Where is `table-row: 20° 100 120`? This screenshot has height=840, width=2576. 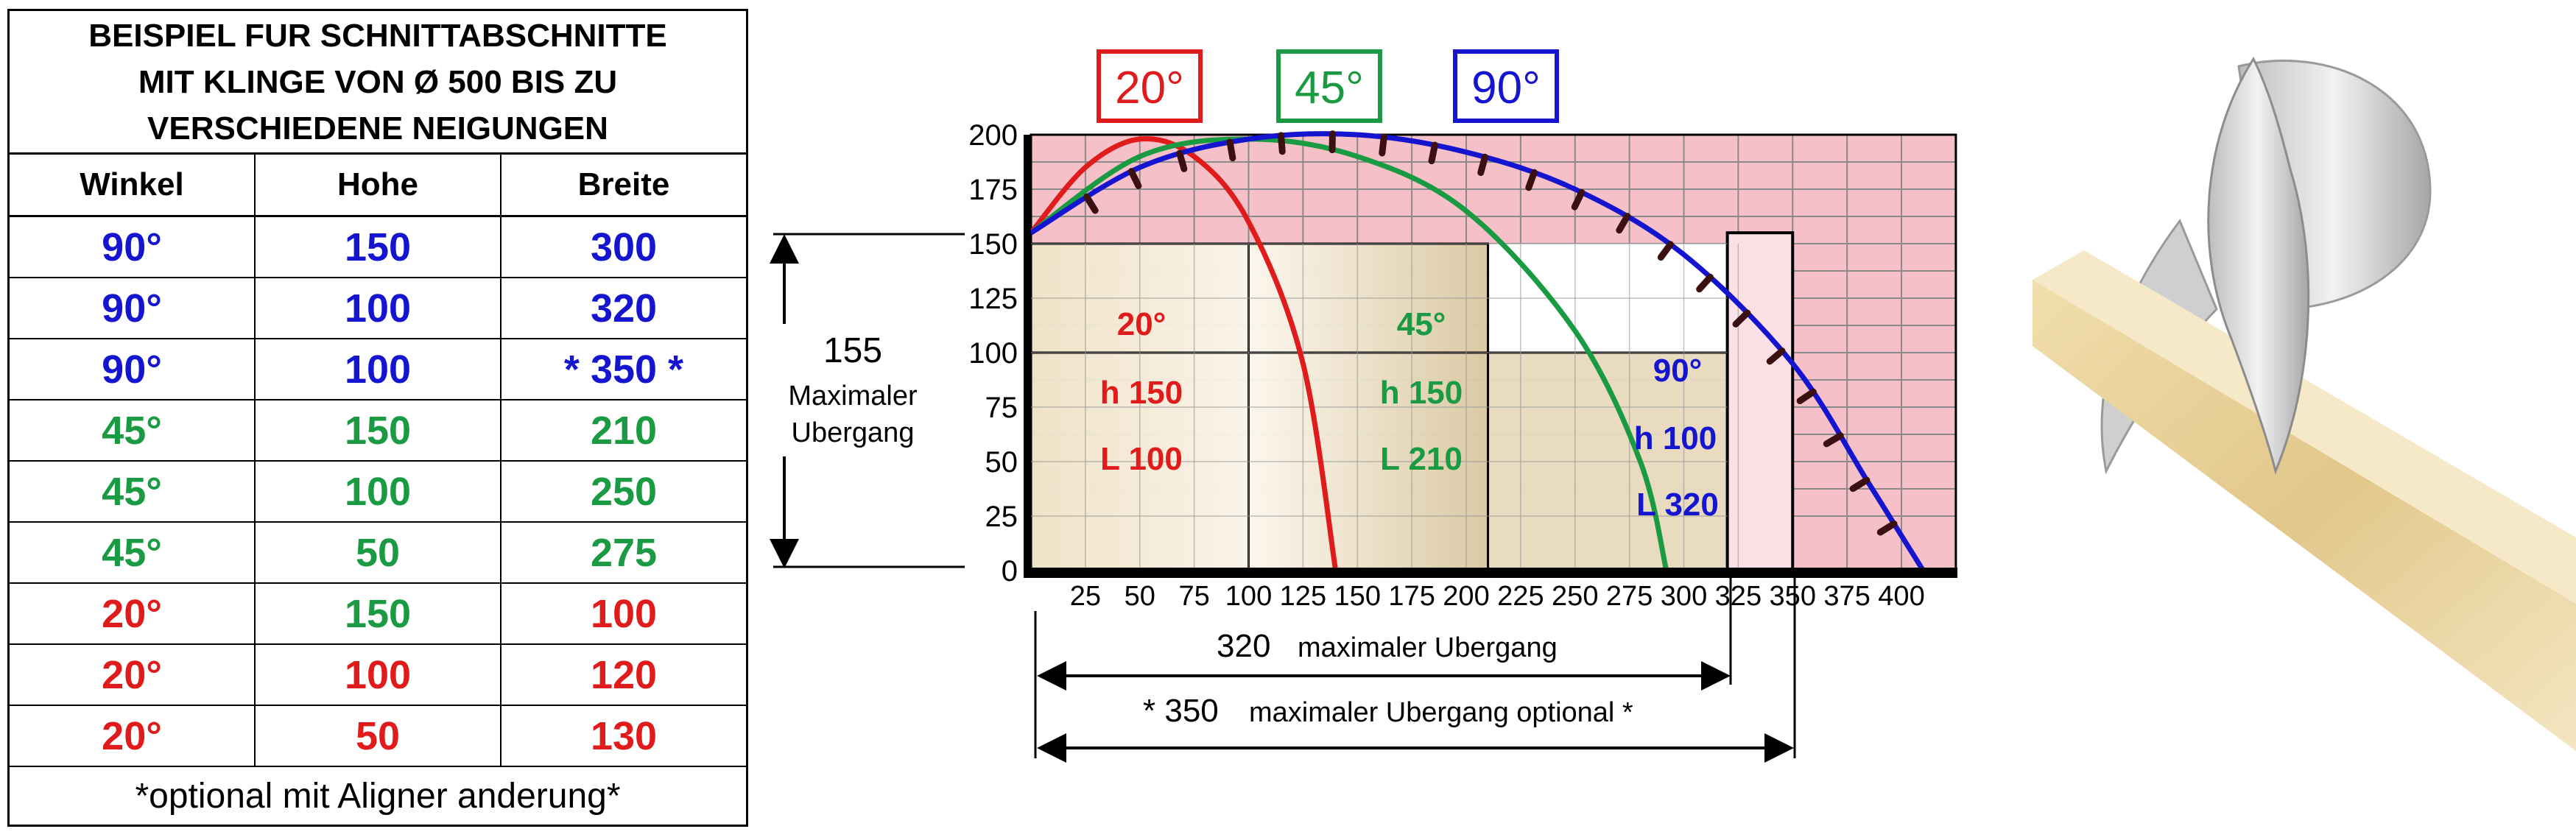 table-row: 20° 100 120 is located at coordinates (378, 675).